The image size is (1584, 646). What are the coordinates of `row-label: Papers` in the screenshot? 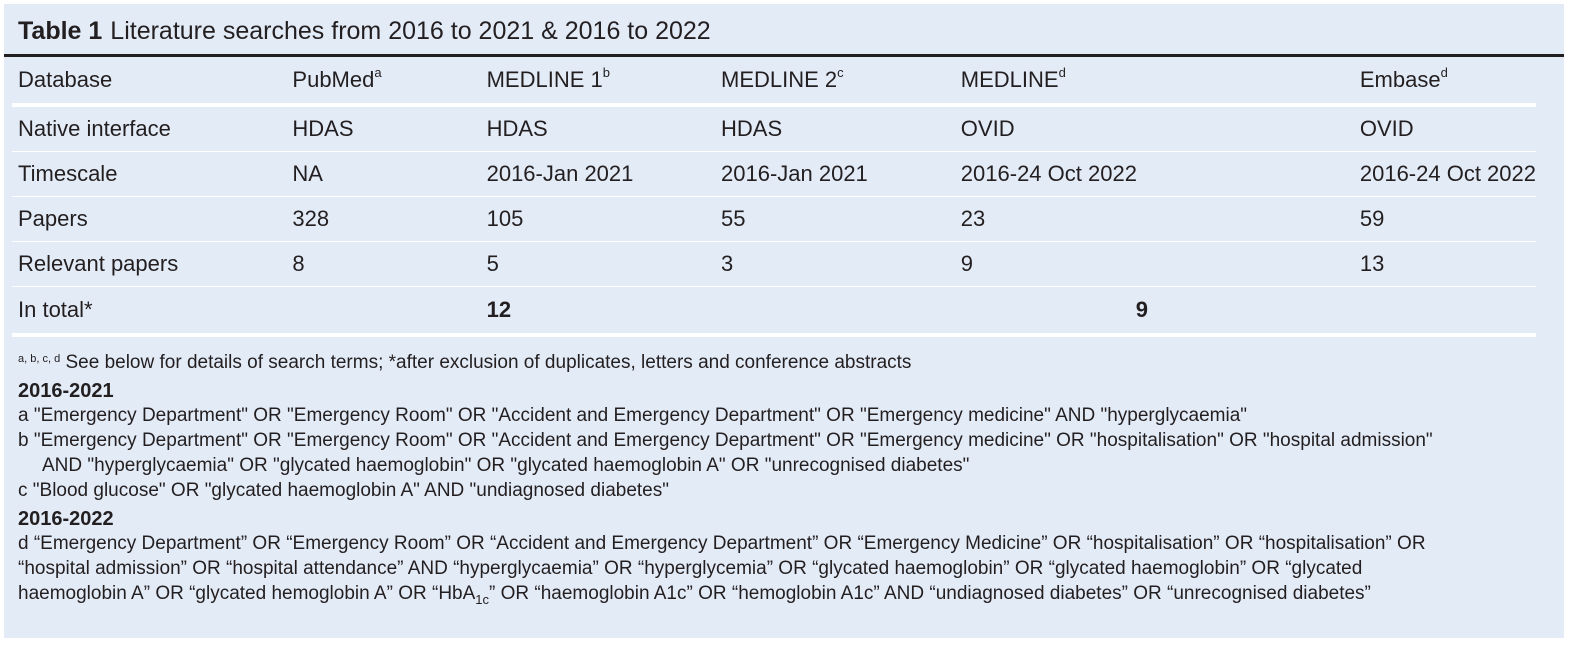 It's located at (149, 219).